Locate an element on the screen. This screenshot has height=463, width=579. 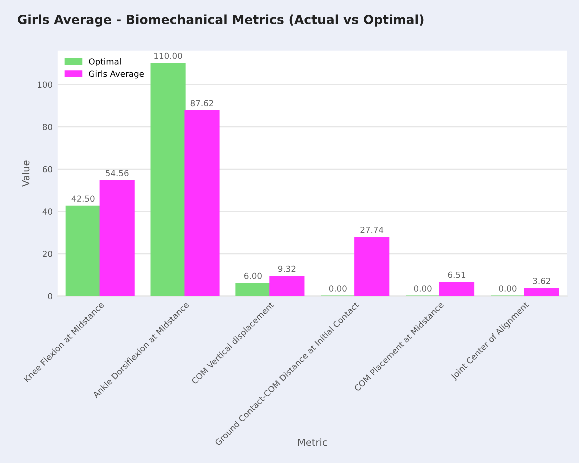
y-tick-label: 60 is located at coordinates (47, 169).